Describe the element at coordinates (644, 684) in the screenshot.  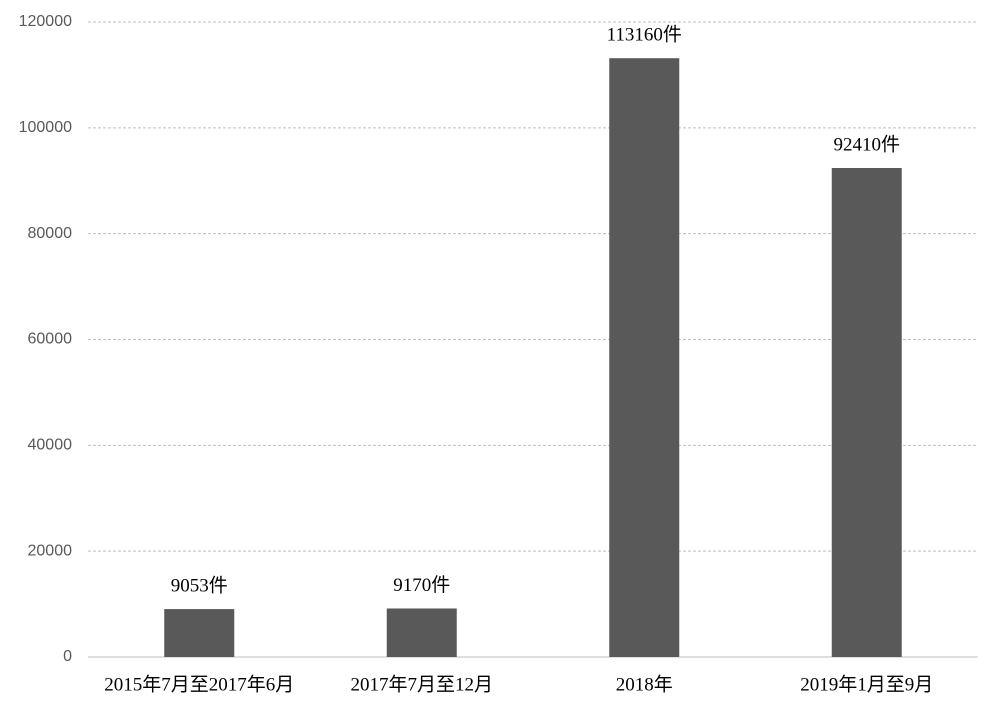
I see `x-tick-label: 2018年` at that location.